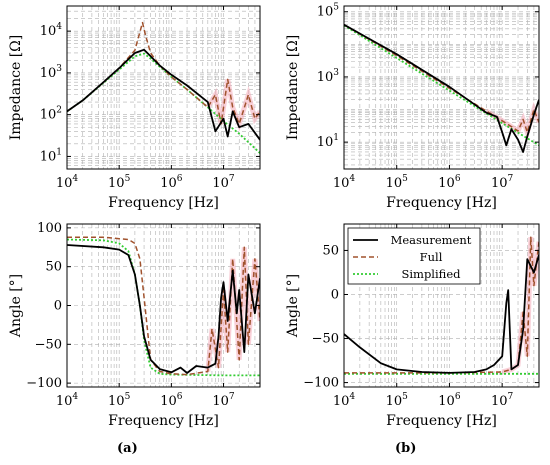 This screenshot has width=550, height=465. Describe the element at coordinates (127, 448) in the screenshot. I see `panel-label-a: (a)` at that location.